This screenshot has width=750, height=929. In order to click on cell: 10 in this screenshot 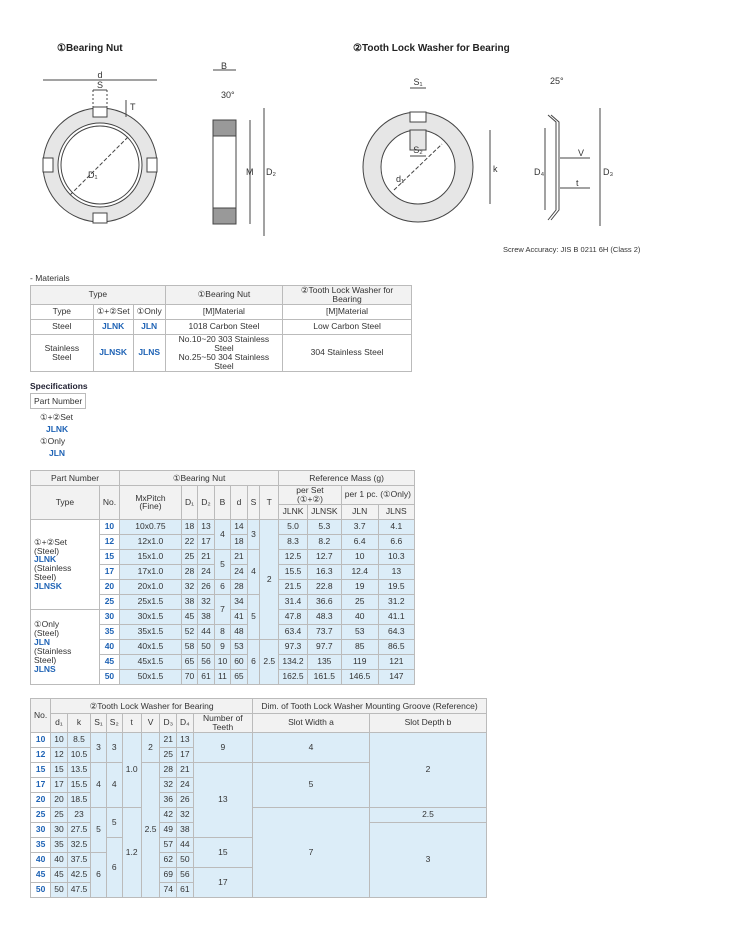, I will do `click(40, 739)`.